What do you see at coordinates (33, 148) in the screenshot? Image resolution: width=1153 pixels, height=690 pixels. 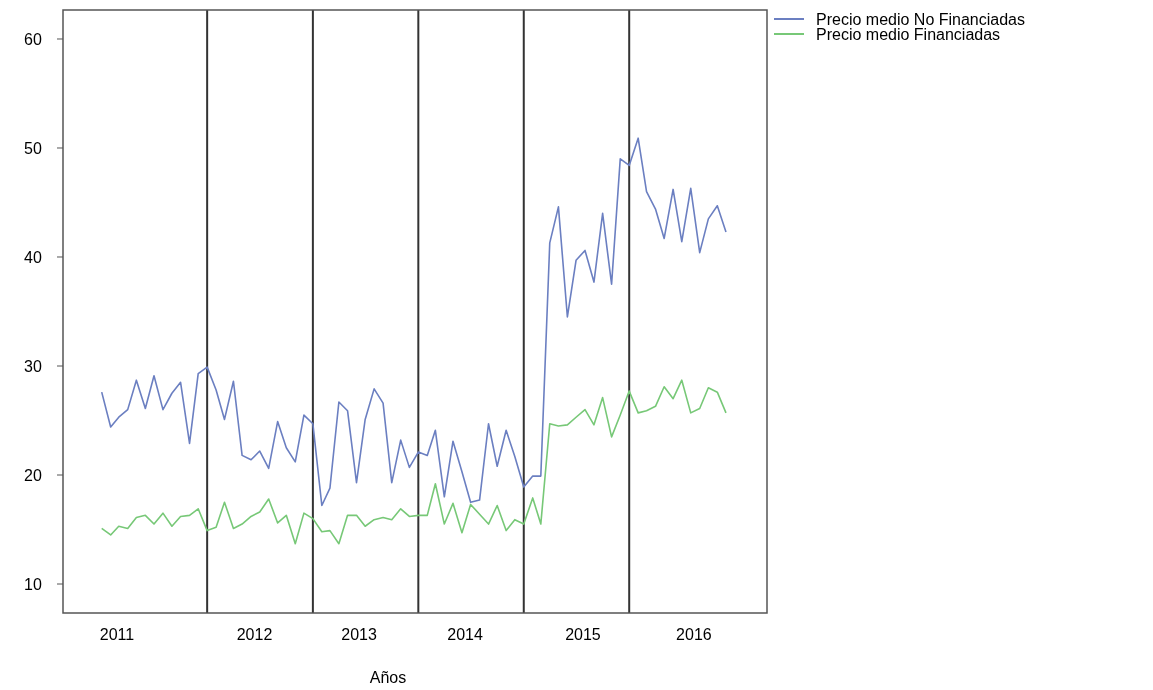 I see `y-tick-label: 50` at bounding box center [33, 148].